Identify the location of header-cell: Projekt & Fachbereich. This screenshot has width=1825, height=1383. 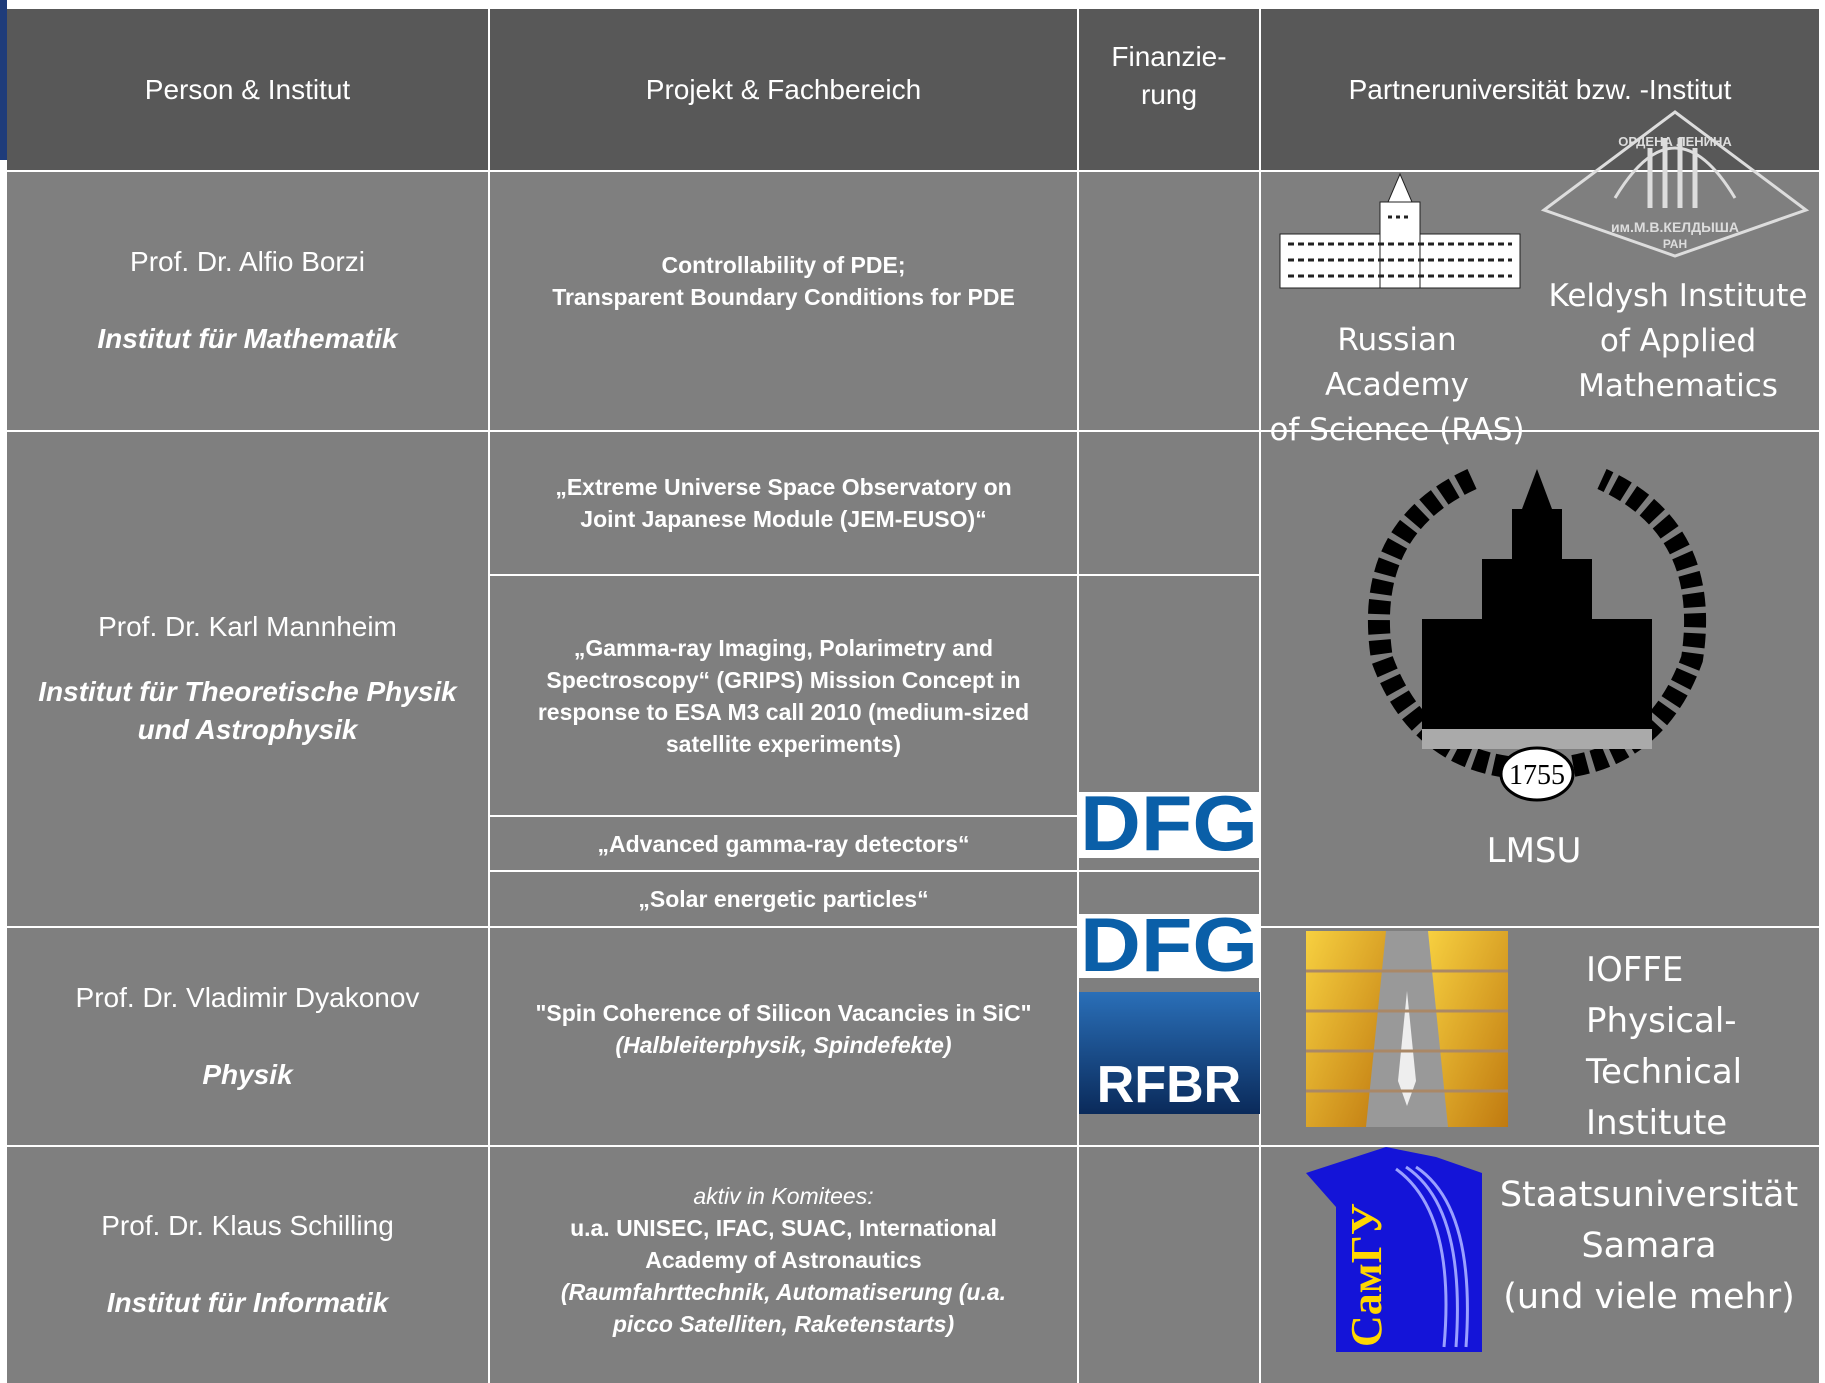
(783, 89).